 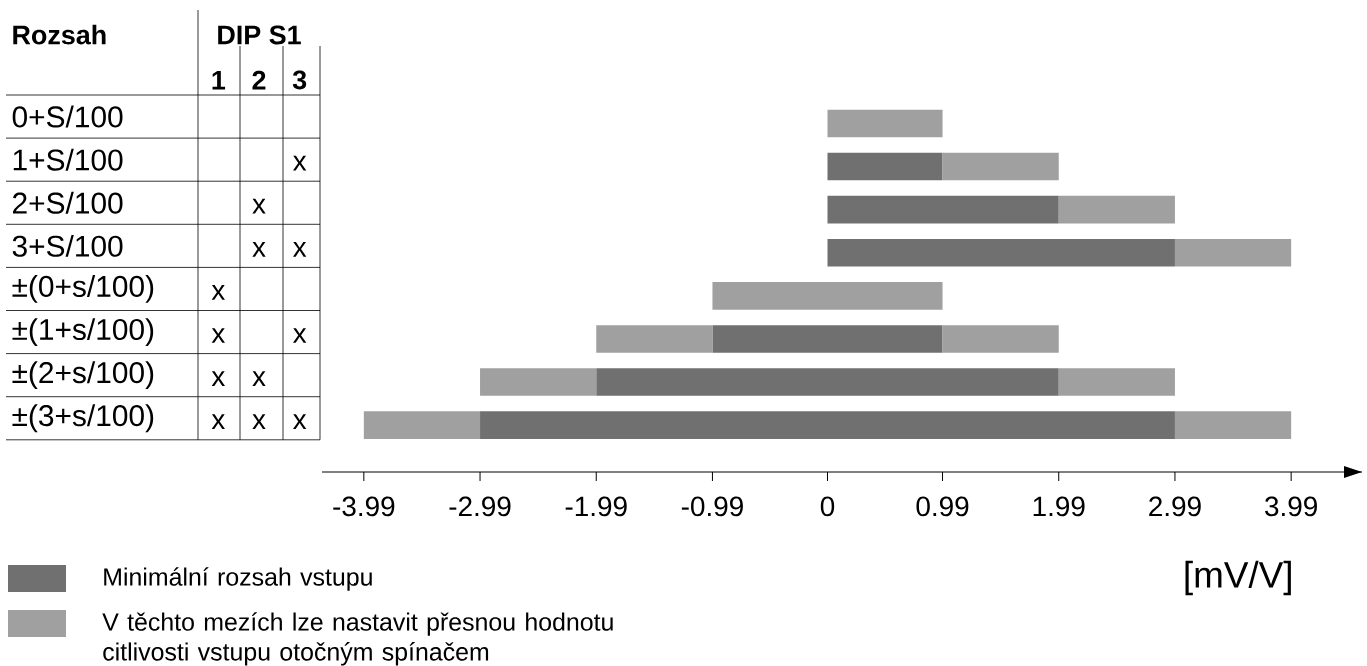 What do you see at coordinates (712, 506) in the screenshot?
I see `x-tick-label: -0.99` at bounding box center [712, 506].